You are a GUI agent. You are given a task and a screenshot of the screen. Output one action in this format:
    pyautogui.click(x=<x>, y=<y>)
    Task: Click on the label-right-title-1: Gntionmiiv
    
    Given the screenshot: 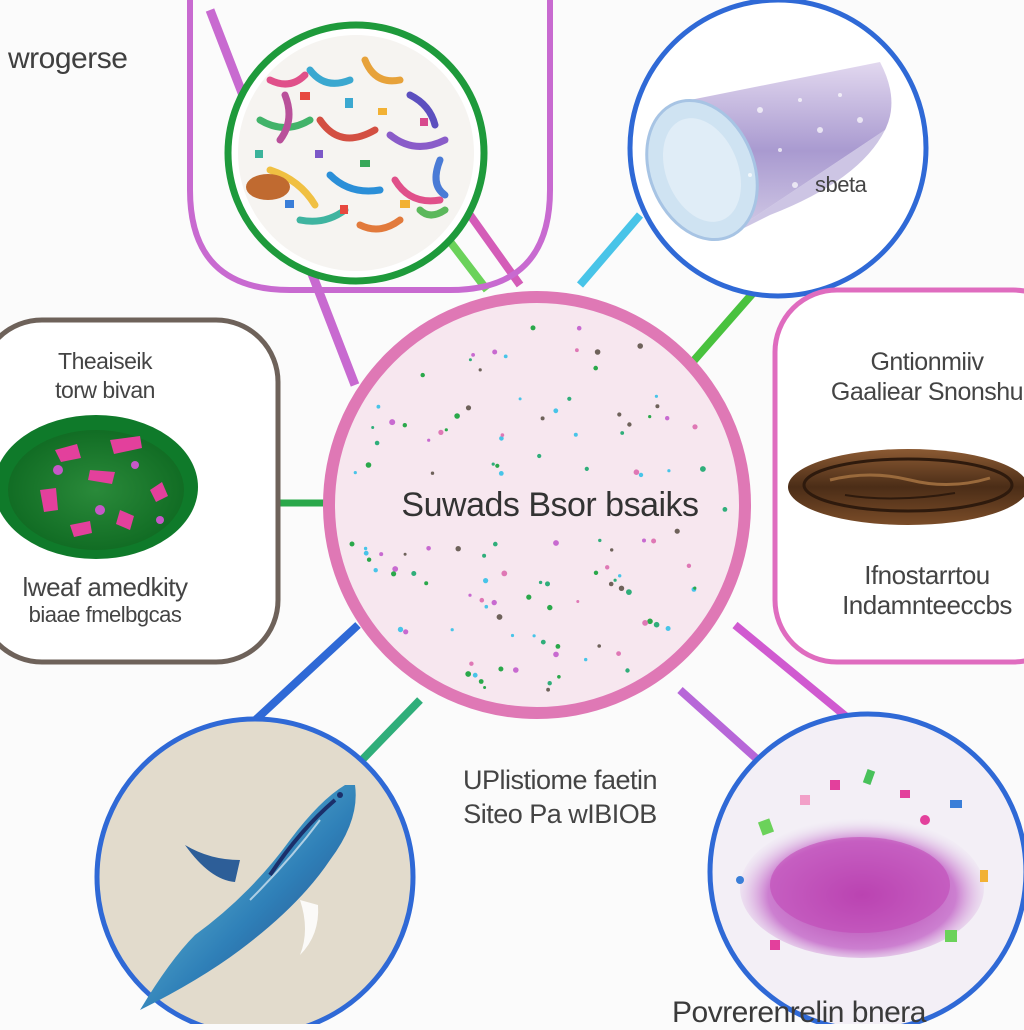 What is the action you would take?
    pyautogui.click(x=927, y=362)
    